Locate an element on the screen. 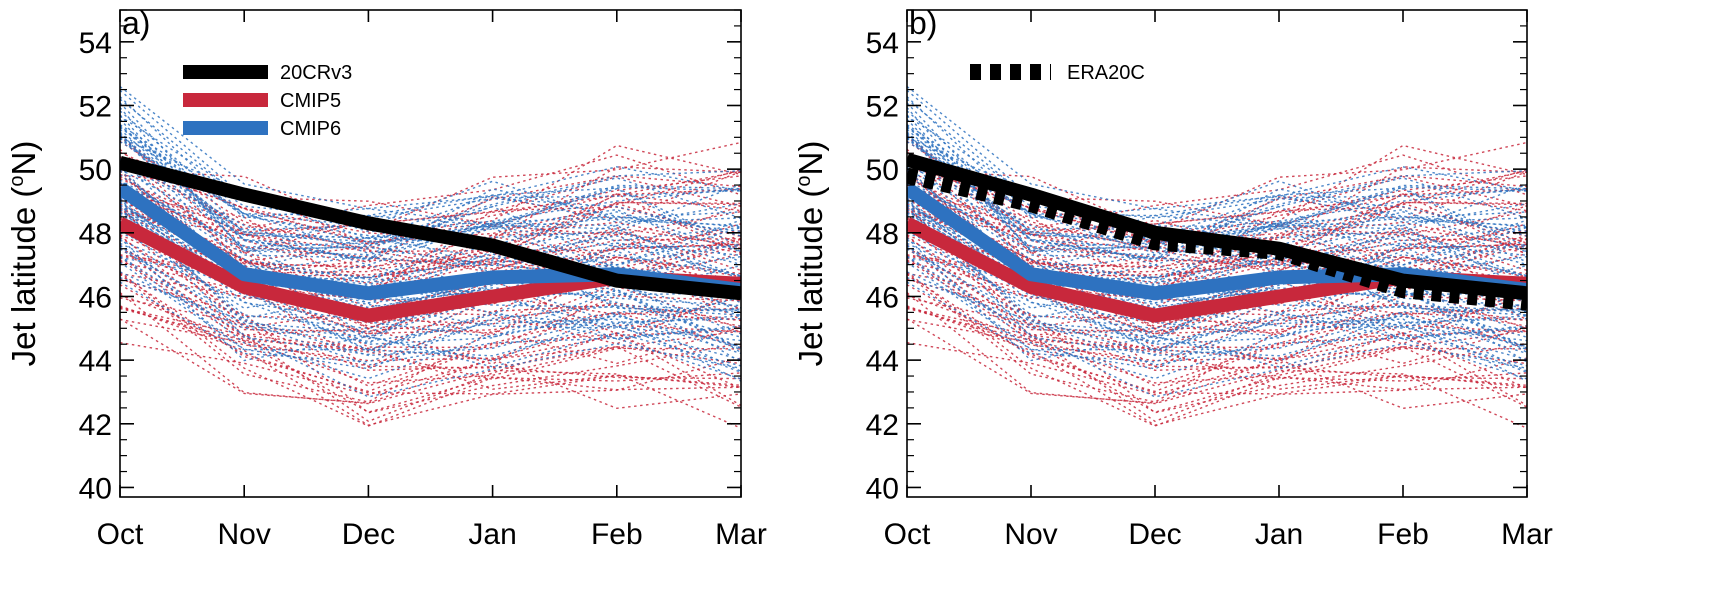 The width and height of the screenshot is (1724, 608). x-tick-label: Jan is located at coordinates (1279, 534).